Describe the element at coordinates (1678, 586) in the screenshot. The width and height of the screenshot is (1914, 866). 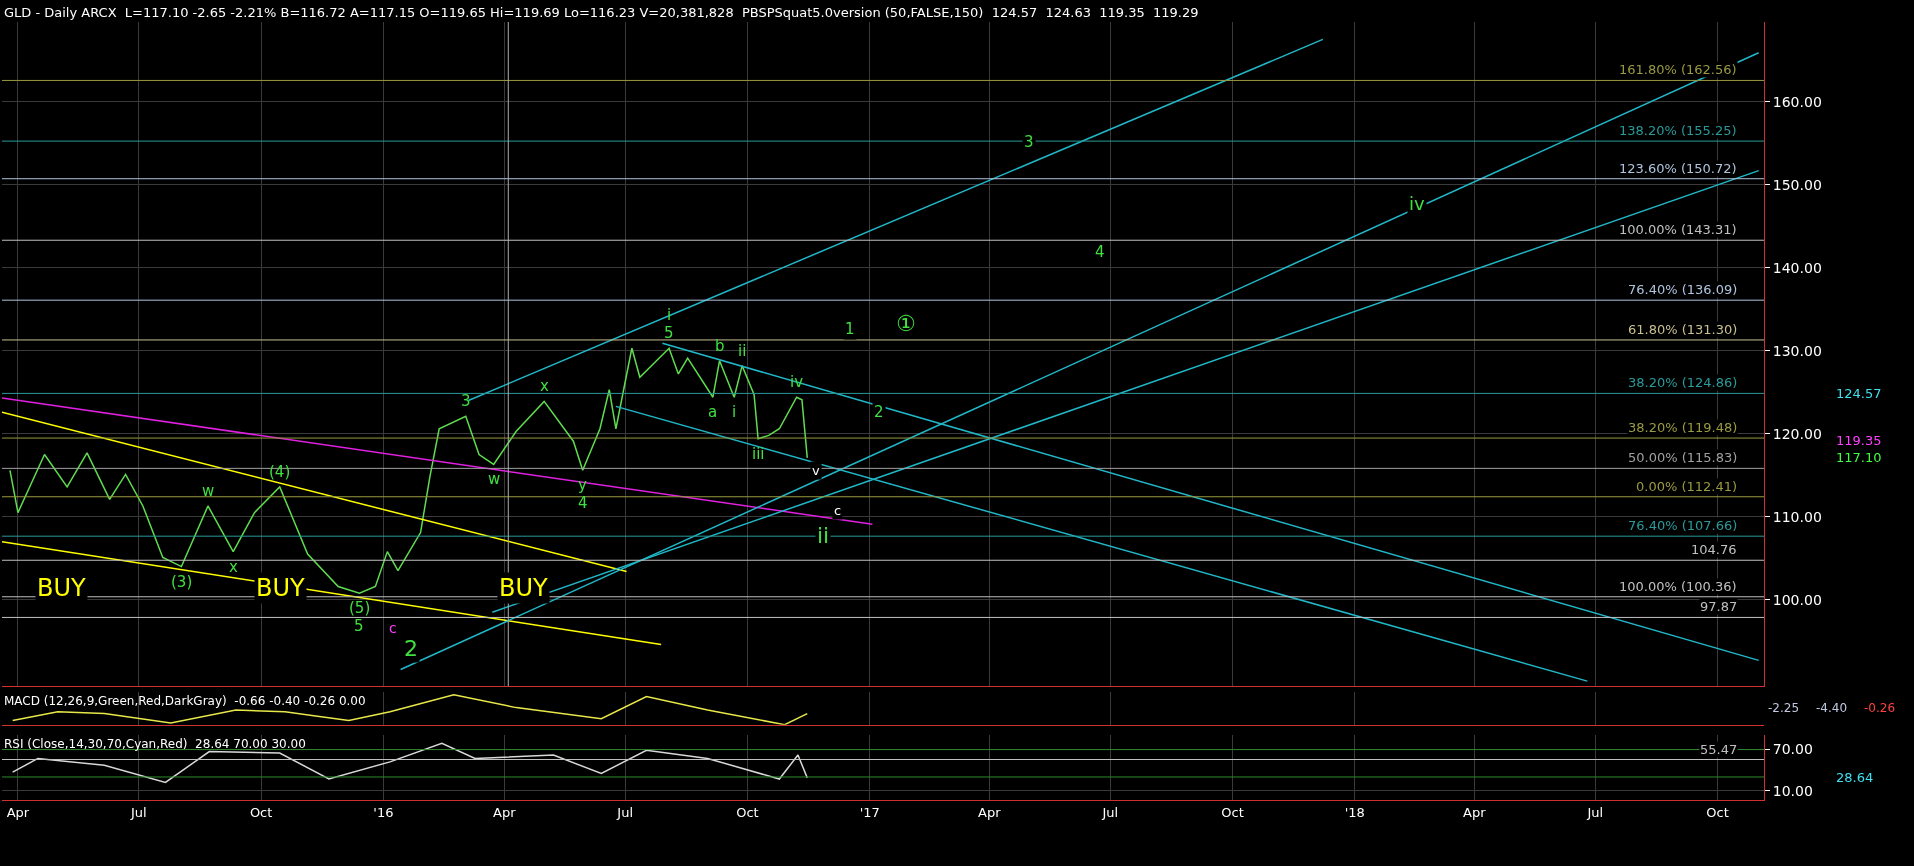
I see `ref-line-label: 100.00% (100.36)` at that location.